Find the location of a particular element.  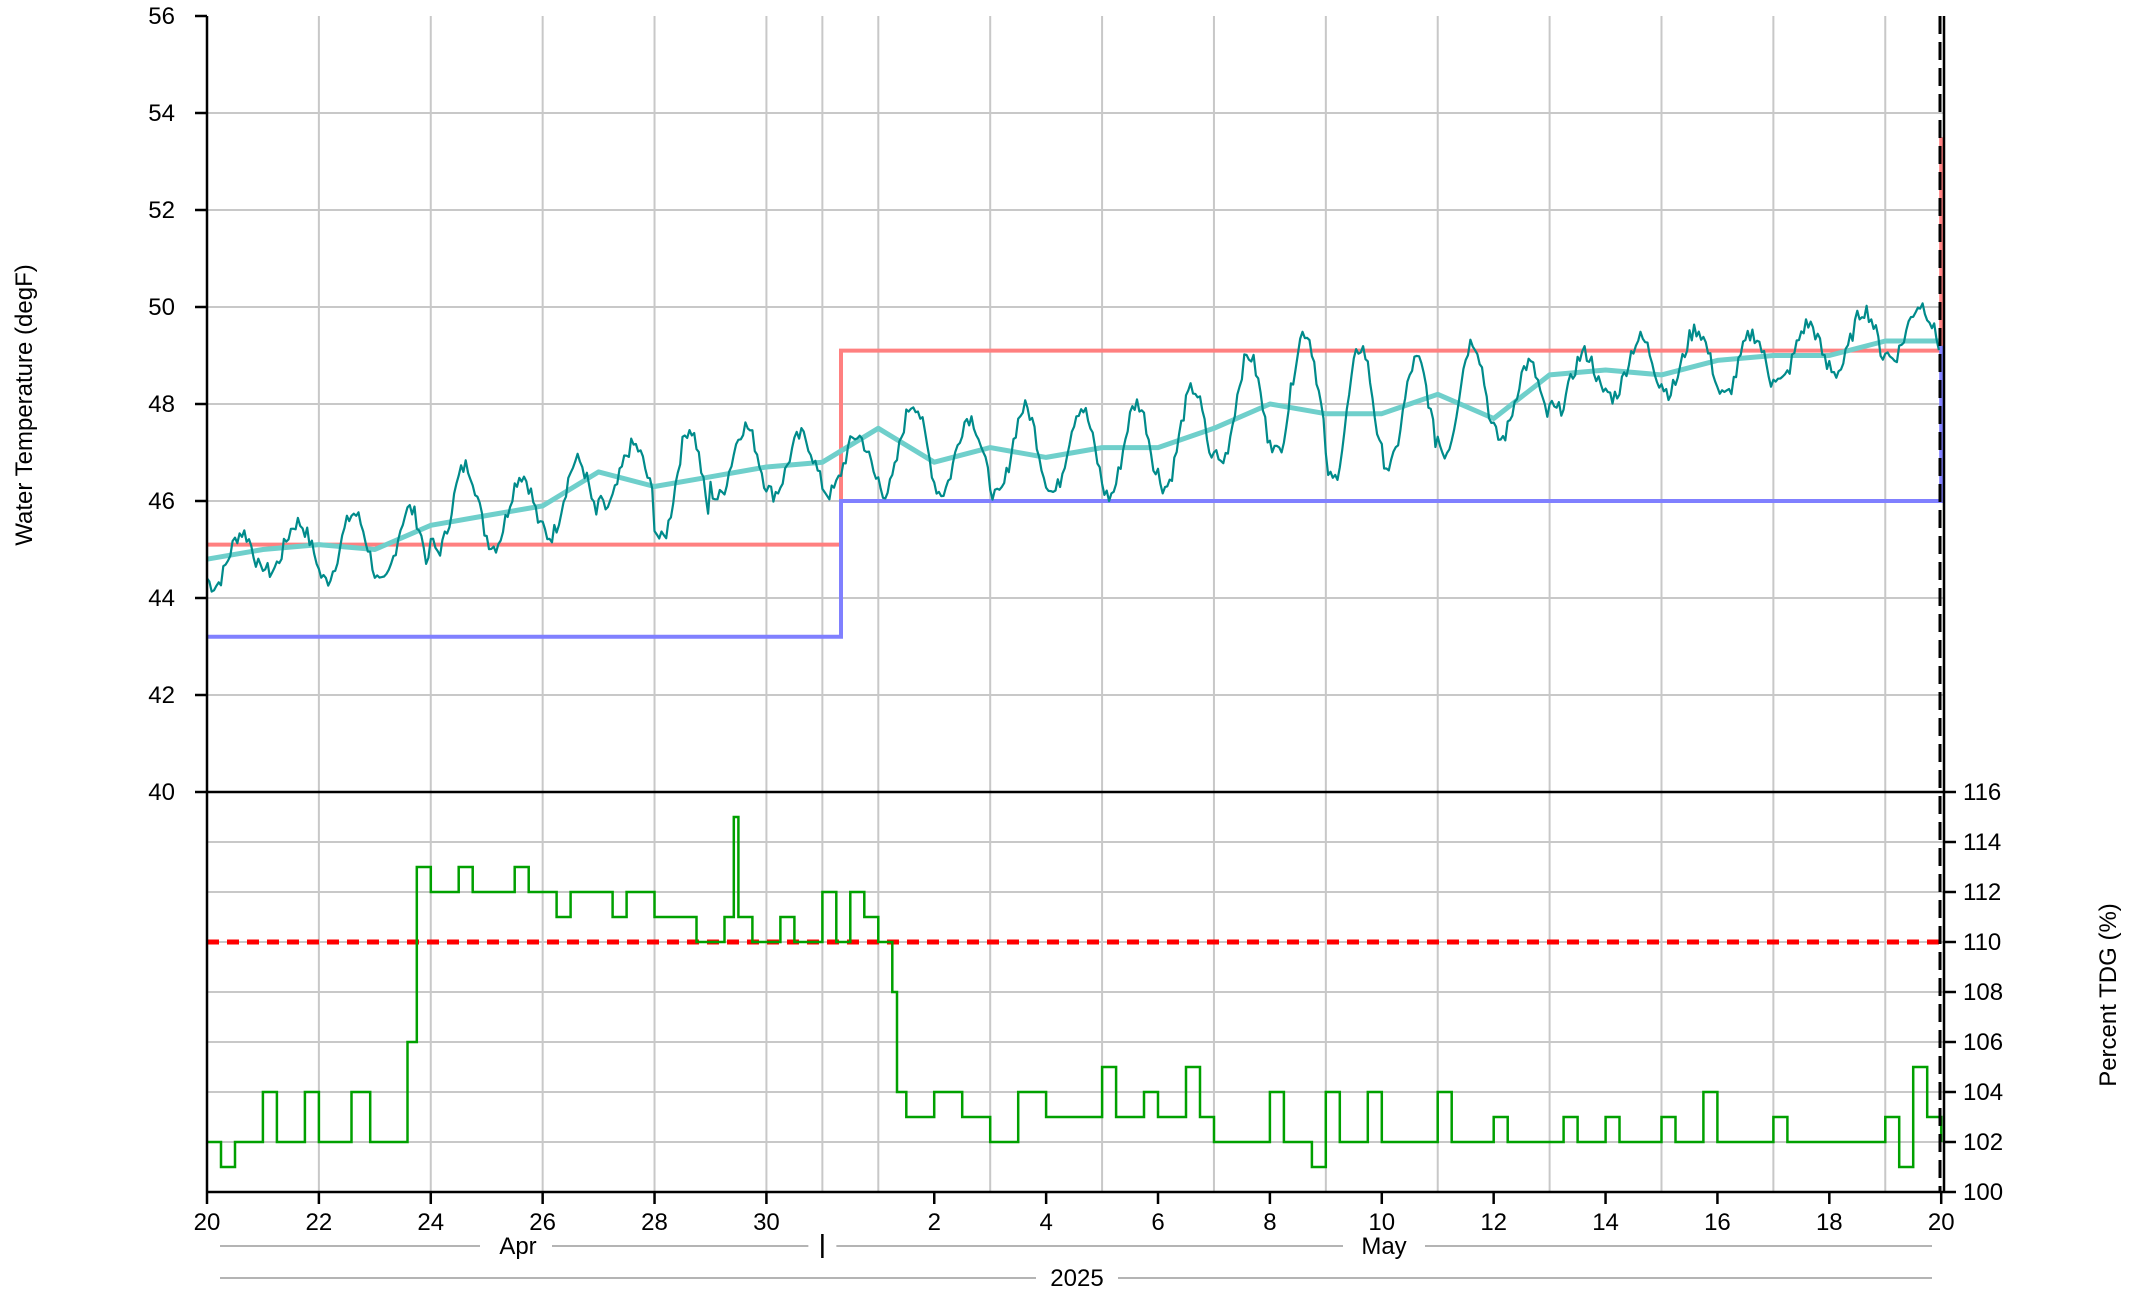

top-y-tick-label-42: 42 is located at coordinates (161, 695).